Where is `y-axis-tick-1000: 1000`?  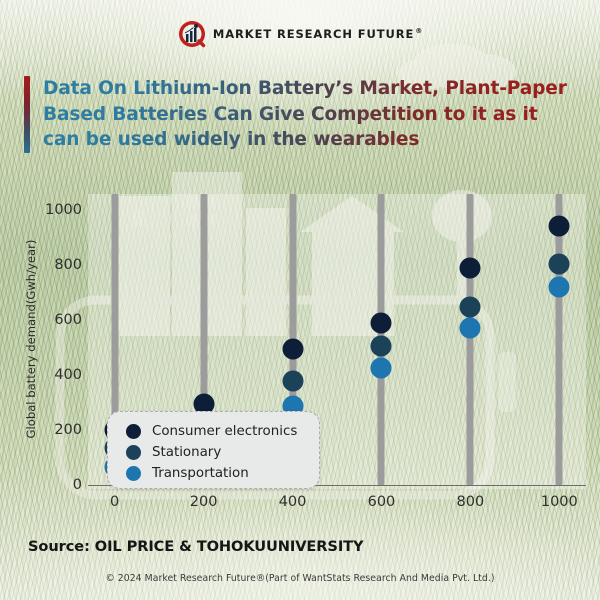 y-axis-tick-1000: 1000 is located at coordinates (63, 210).